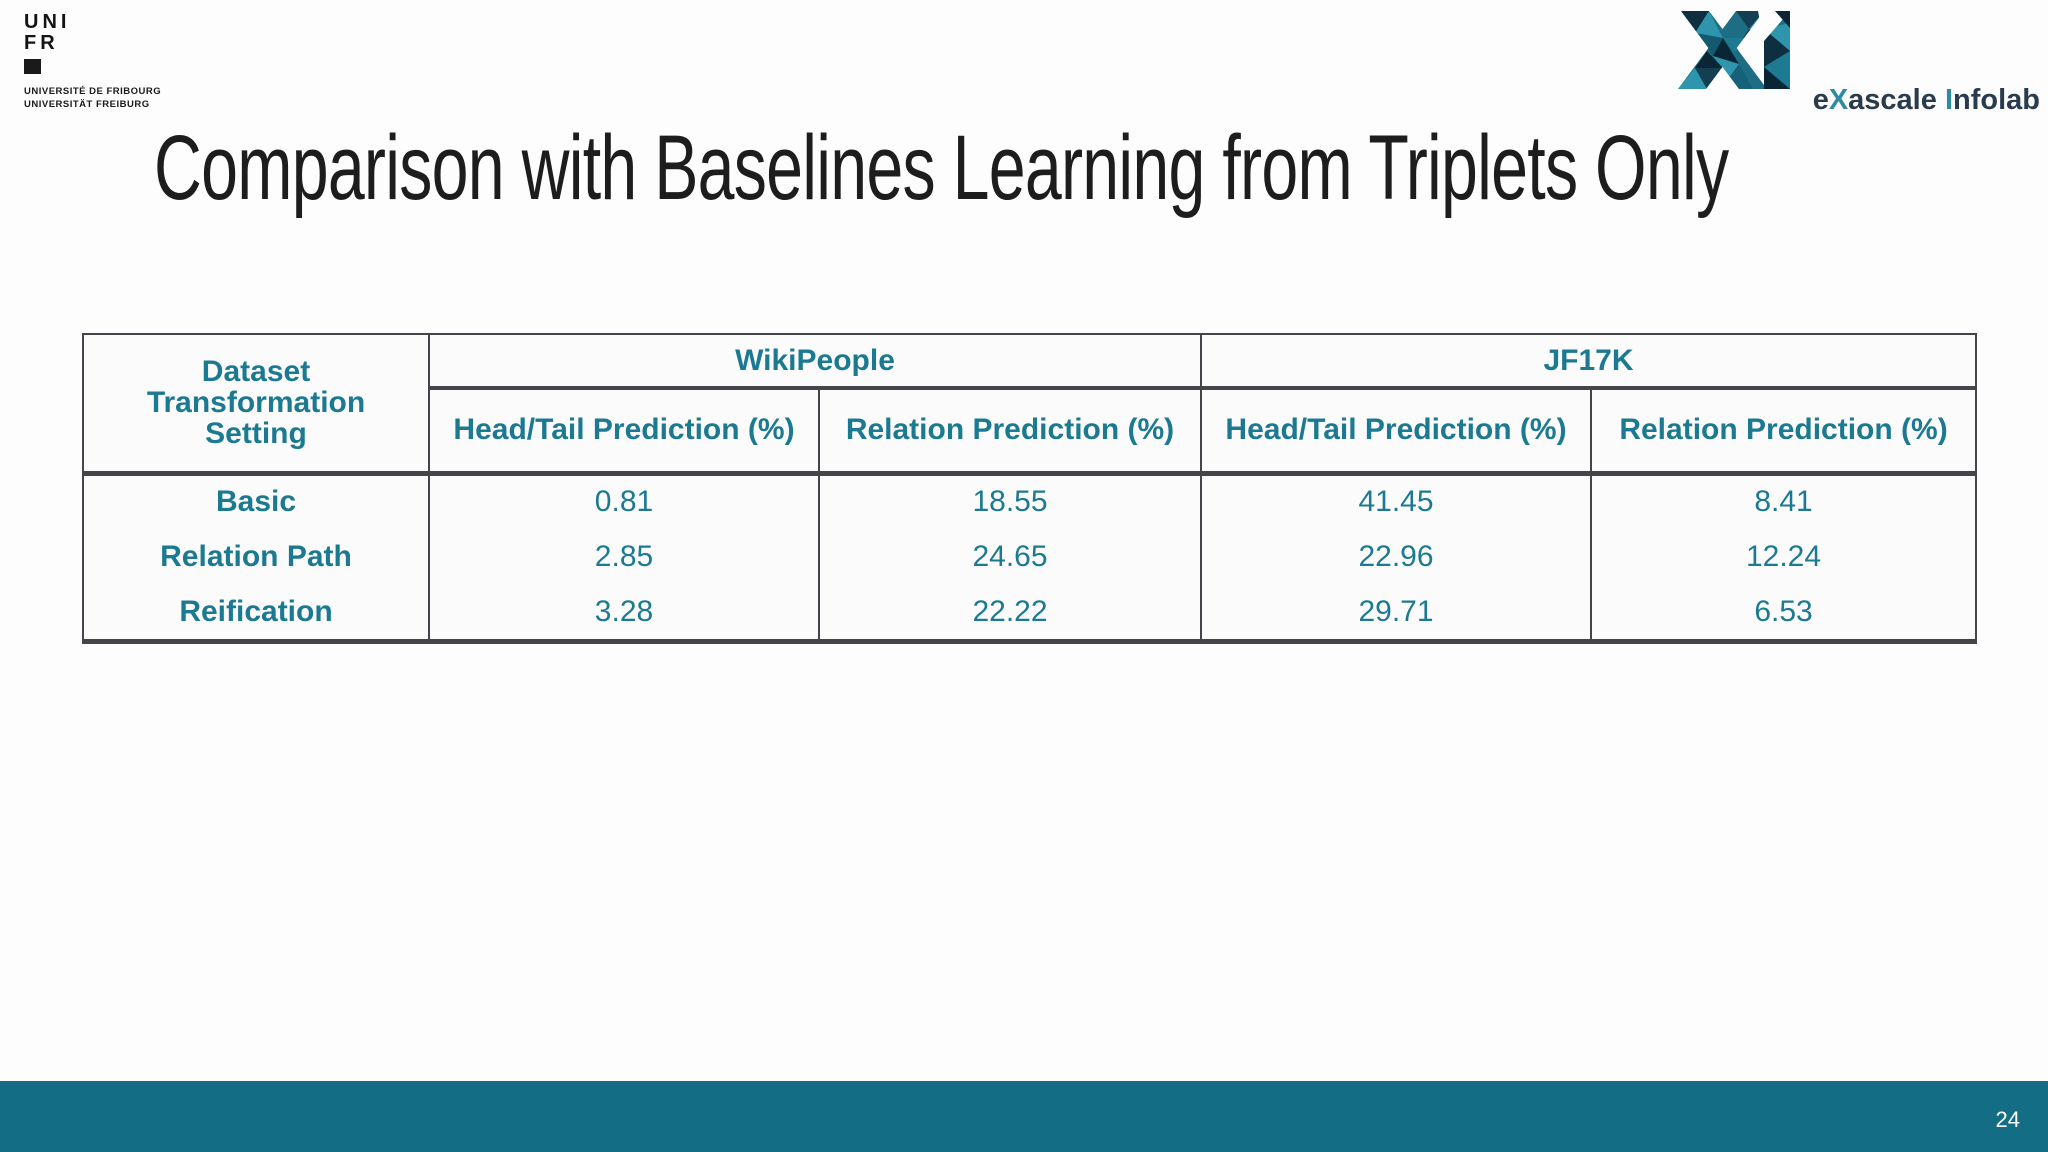 This screenshot has width=2048, height=1152. Describe the element at coordinates (624, 432) in the screenshot. I see `subheader-wikipeople-headtail: Head/Tail Prediction (%)` at that location.